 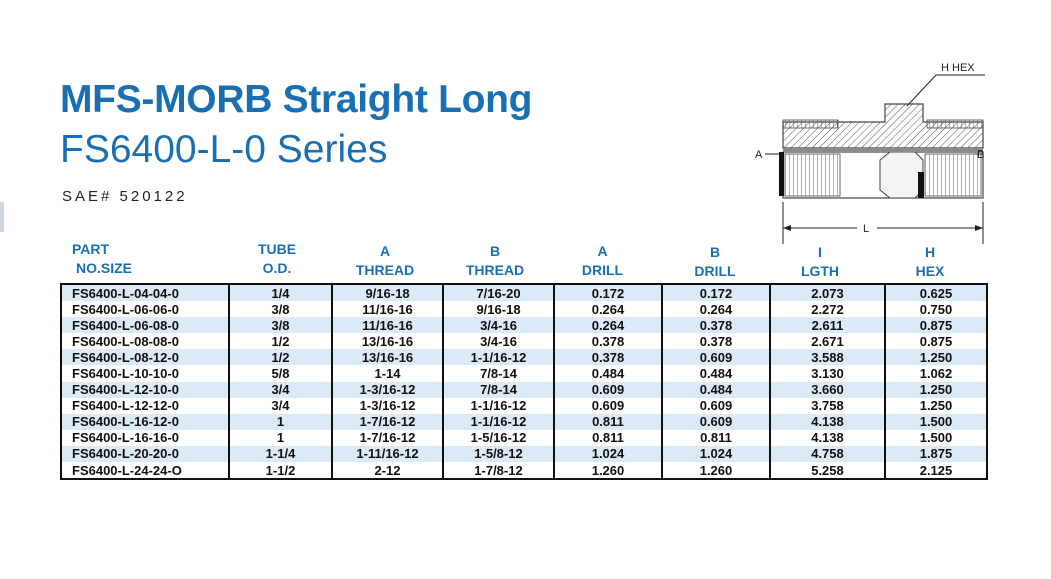 What do you see at coordinates (2, 217) in the screenshot?
I see `left-edge-mark` at bounding box center [2, 217].